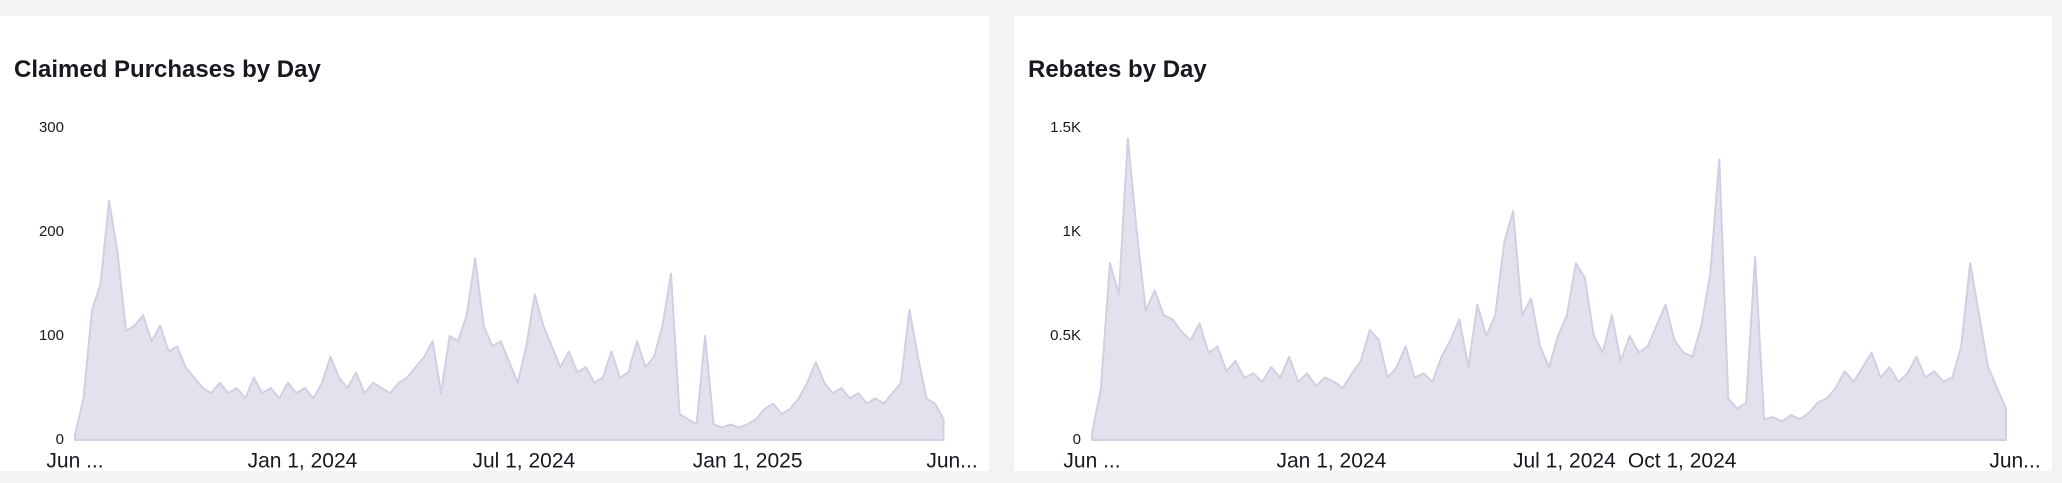 This screenshot has width=2062, height=483. I want to click on y-tick-label: 1.5K, so click(1065, 127).